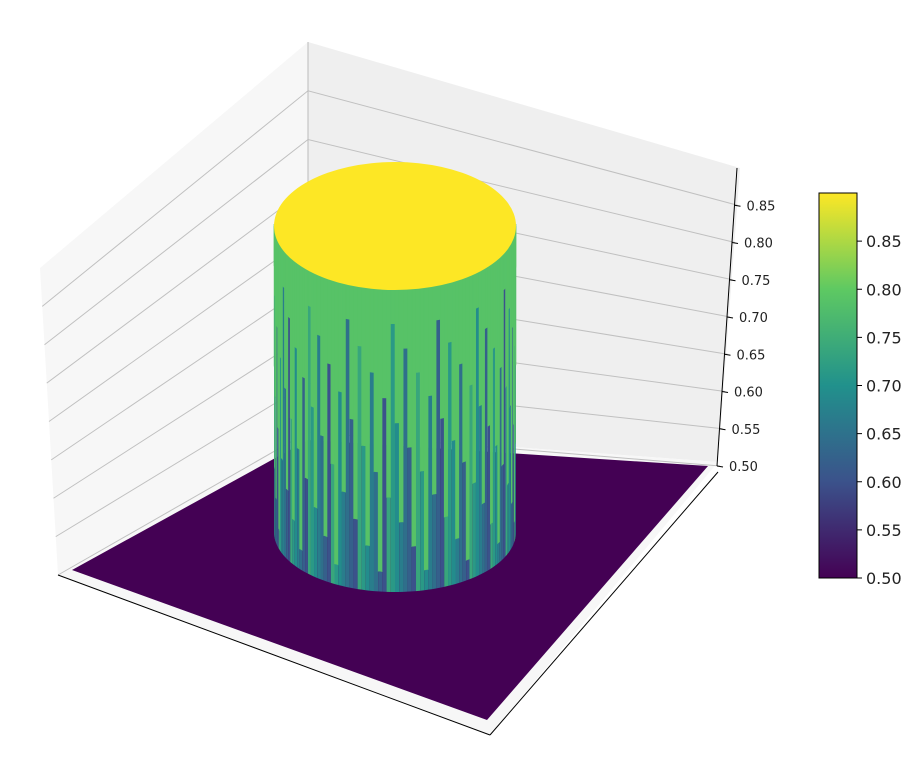 This screenshot has width=903, height=770. What do you see at coordinates (756, 281) in the screenshot?
I see `z-tick-label: 0.75` at bounding box center [756, 281].